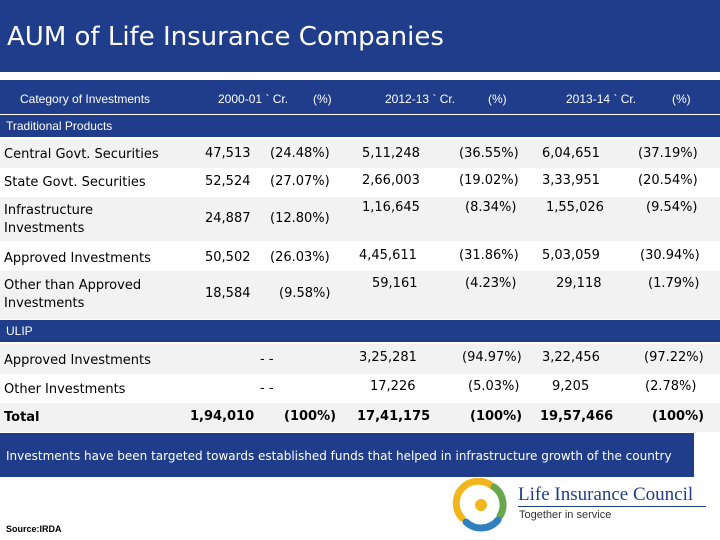  I want to click on cell-value: 3,22,456, so click(571, 357).